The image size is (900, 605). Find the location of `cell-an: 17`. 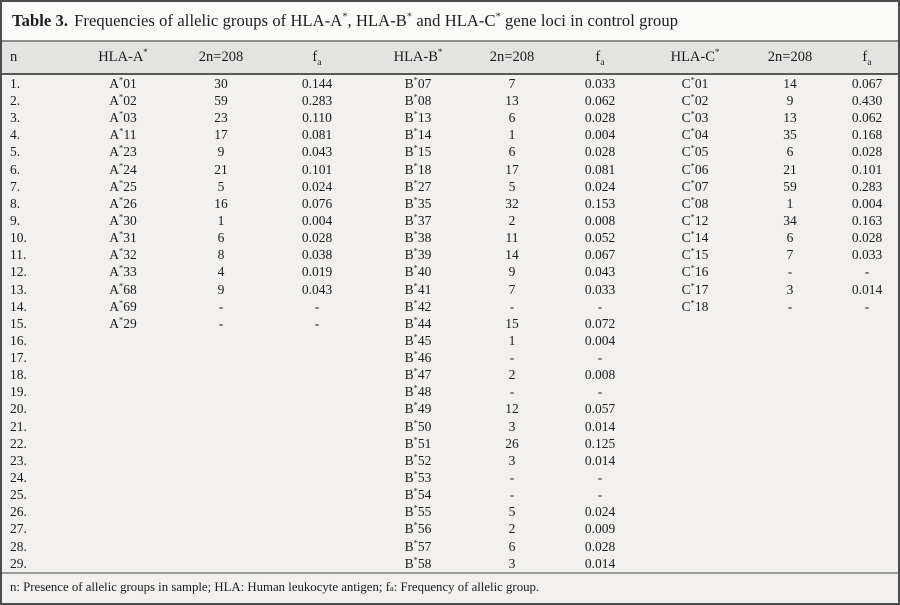

cell-an: 17 is located at coordinates (221, 135).